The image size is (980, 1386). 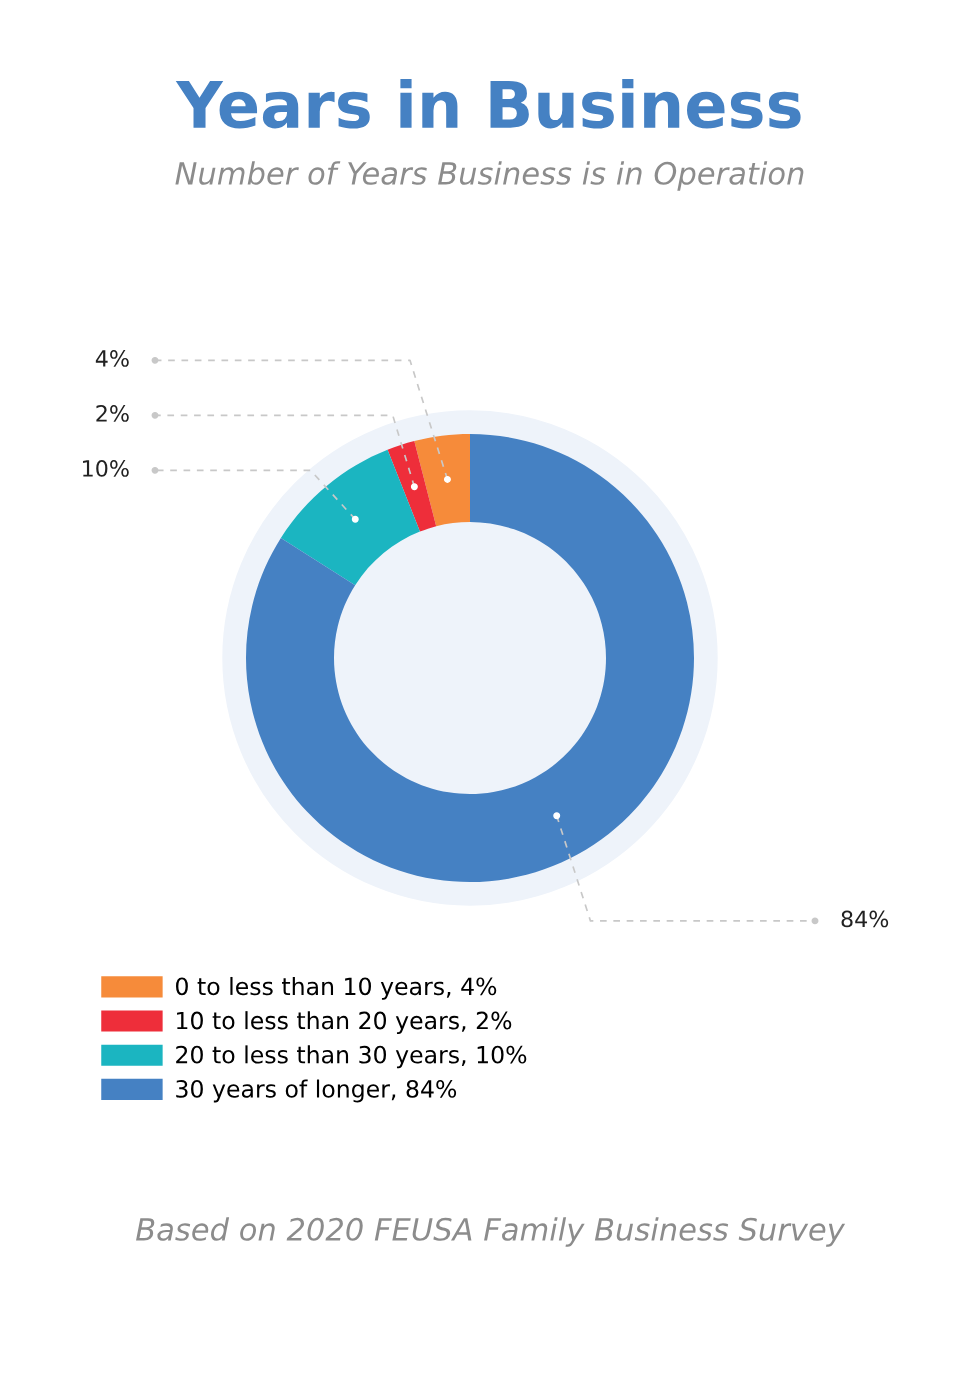 I want to click on data-label: 84%, so click(x=865, y=919).